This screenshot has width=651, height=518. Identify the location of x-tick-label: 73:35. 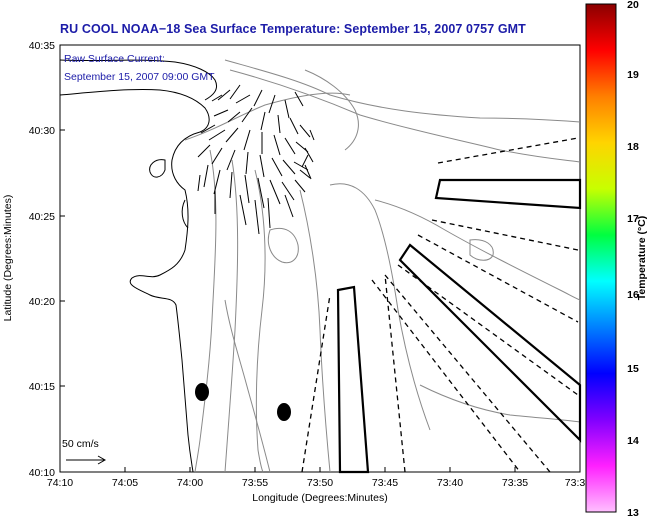
(515, 483).